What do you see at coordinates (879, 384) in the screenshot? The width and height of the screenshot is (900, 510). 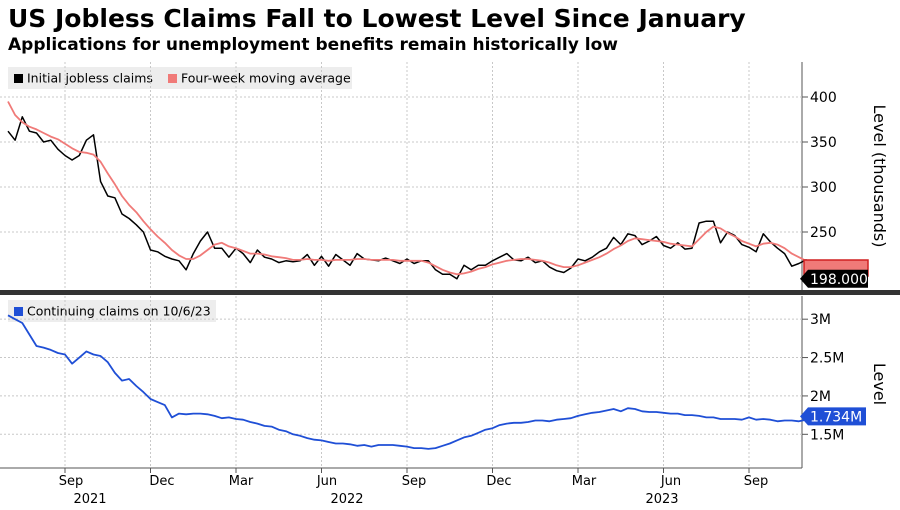 I see `y-axis-title-bottom: Level` at bounding box center [879, 384].